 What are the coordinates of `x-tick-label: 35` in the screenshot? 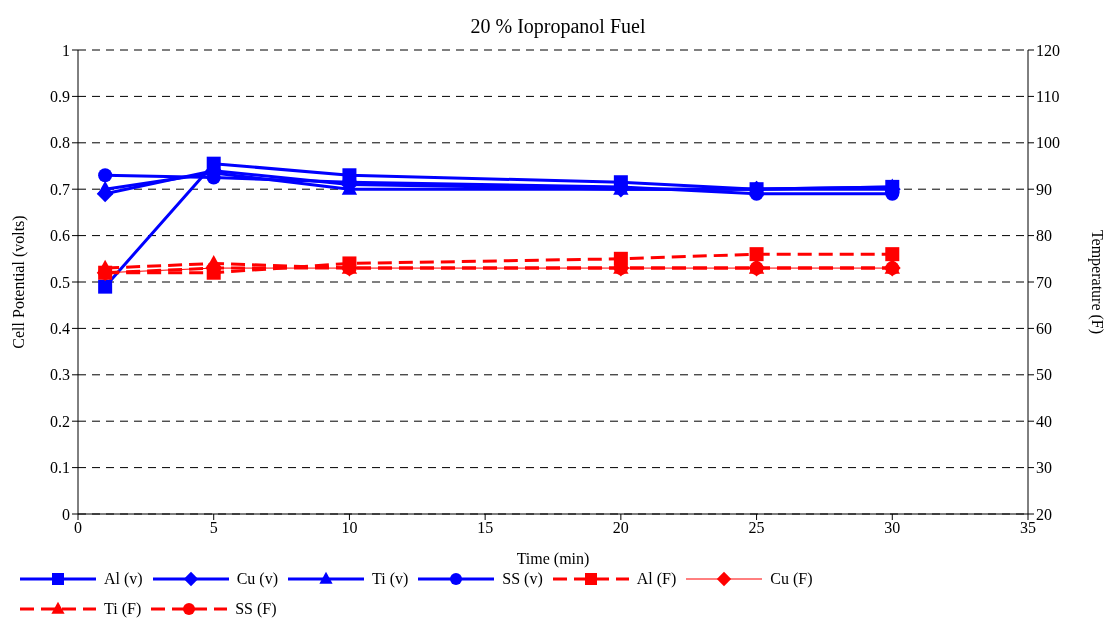 It's located at (1028, 528).